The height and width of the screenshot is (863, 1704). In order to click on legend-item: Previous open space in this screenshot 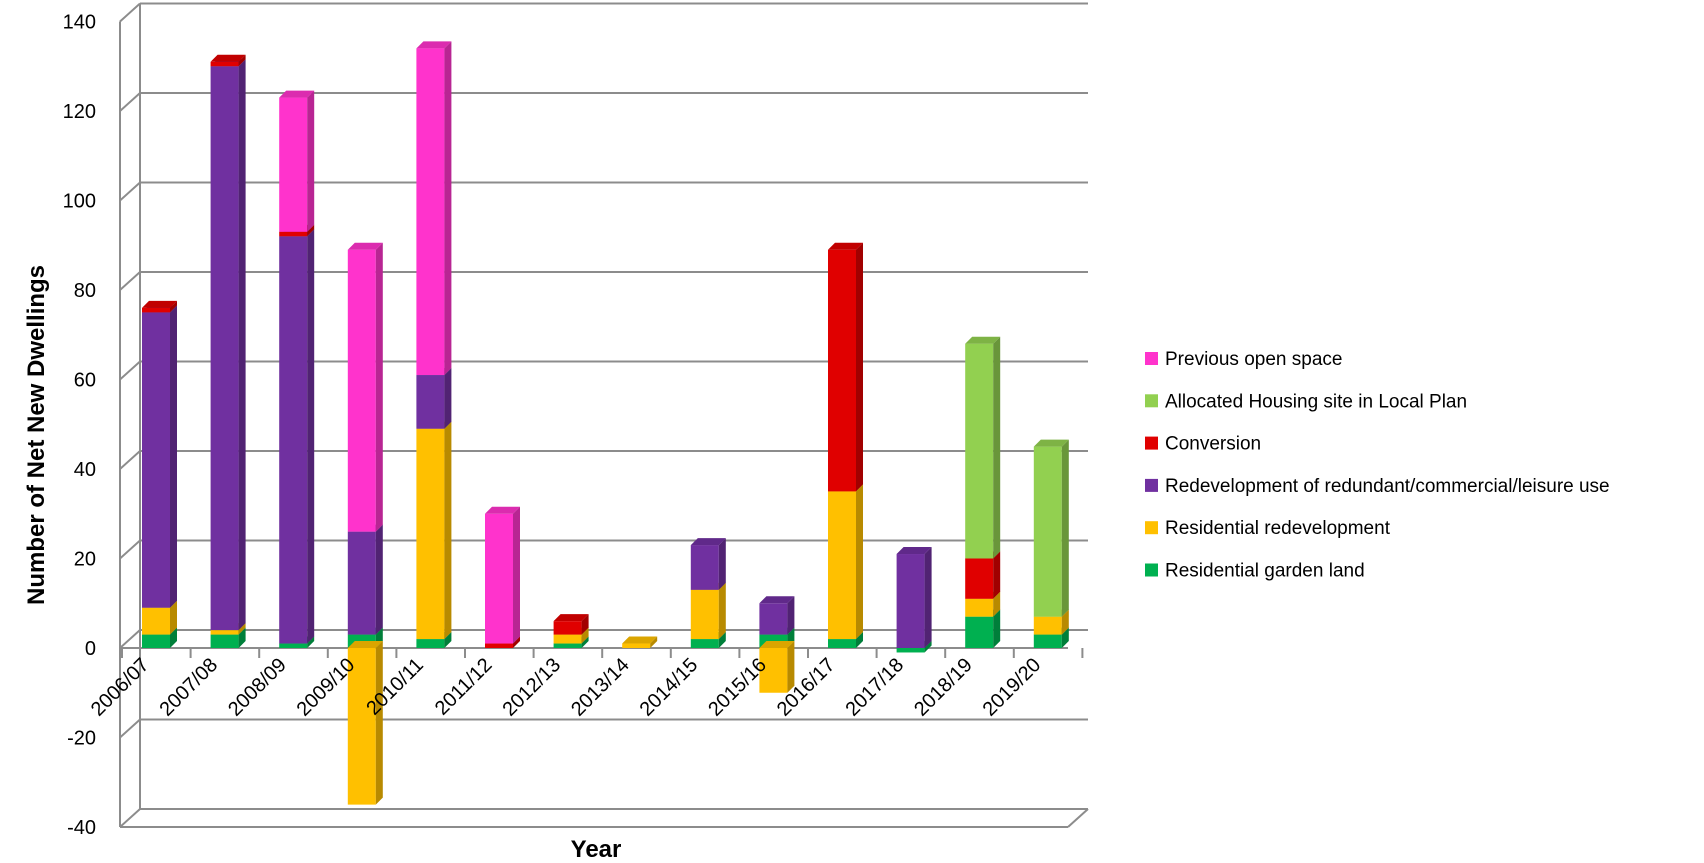, I will do `click(1243, 359)`.